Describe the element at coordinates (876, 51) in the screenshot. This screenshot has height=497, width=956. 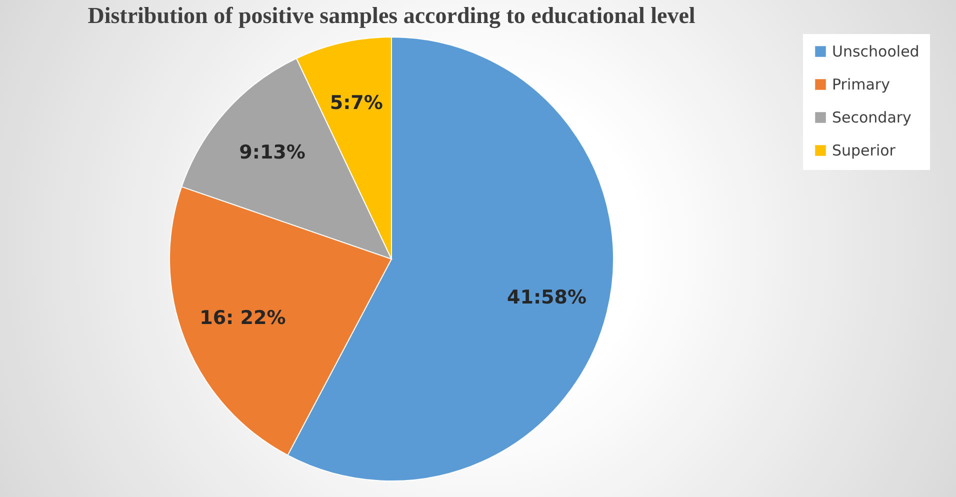
I see `legend-label: Unschooled` at that location.